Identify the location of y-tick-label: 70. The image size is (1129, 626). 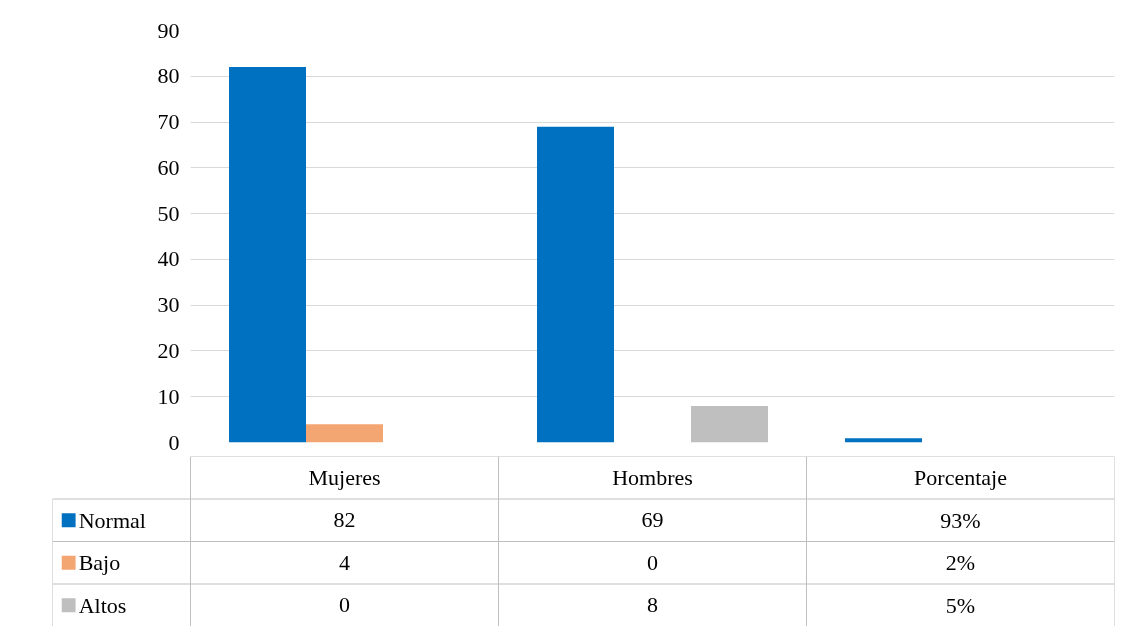
(168, 122).